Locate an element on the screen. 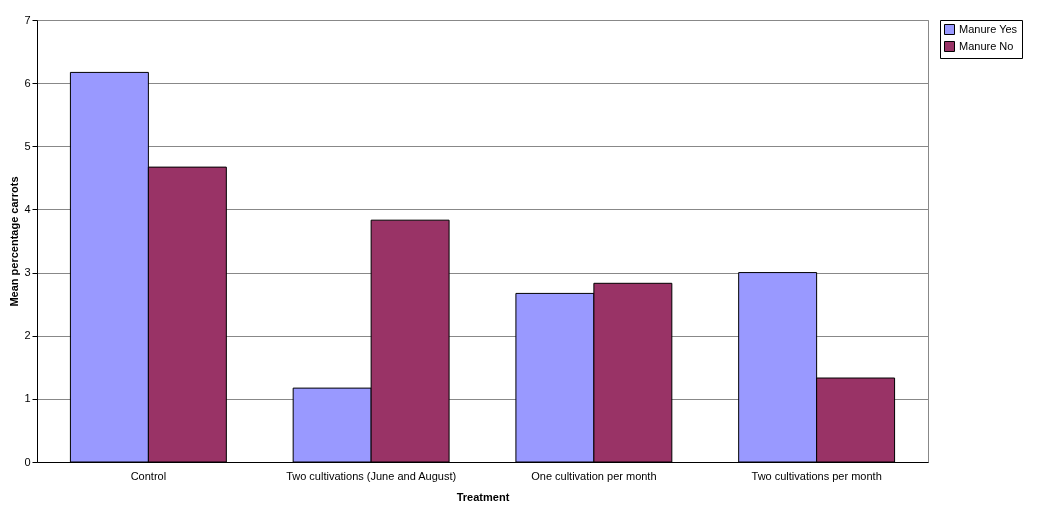 This screenshot has width=1050, height=512. y-tick-label: 7 is located at coordinates (27, 19).